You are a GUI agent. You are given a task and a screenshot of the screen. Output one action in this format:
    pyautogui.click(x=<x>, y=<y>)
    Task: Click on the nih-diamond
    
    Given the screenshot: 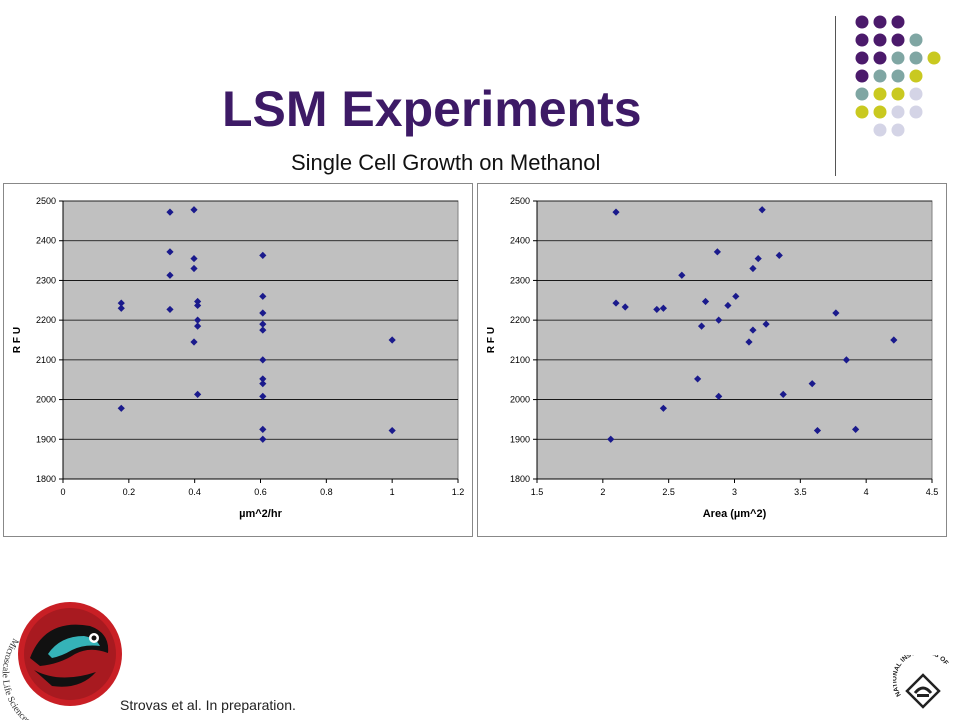 What is the action you would take?
    pyautogui.click(x=923, y=691)
    